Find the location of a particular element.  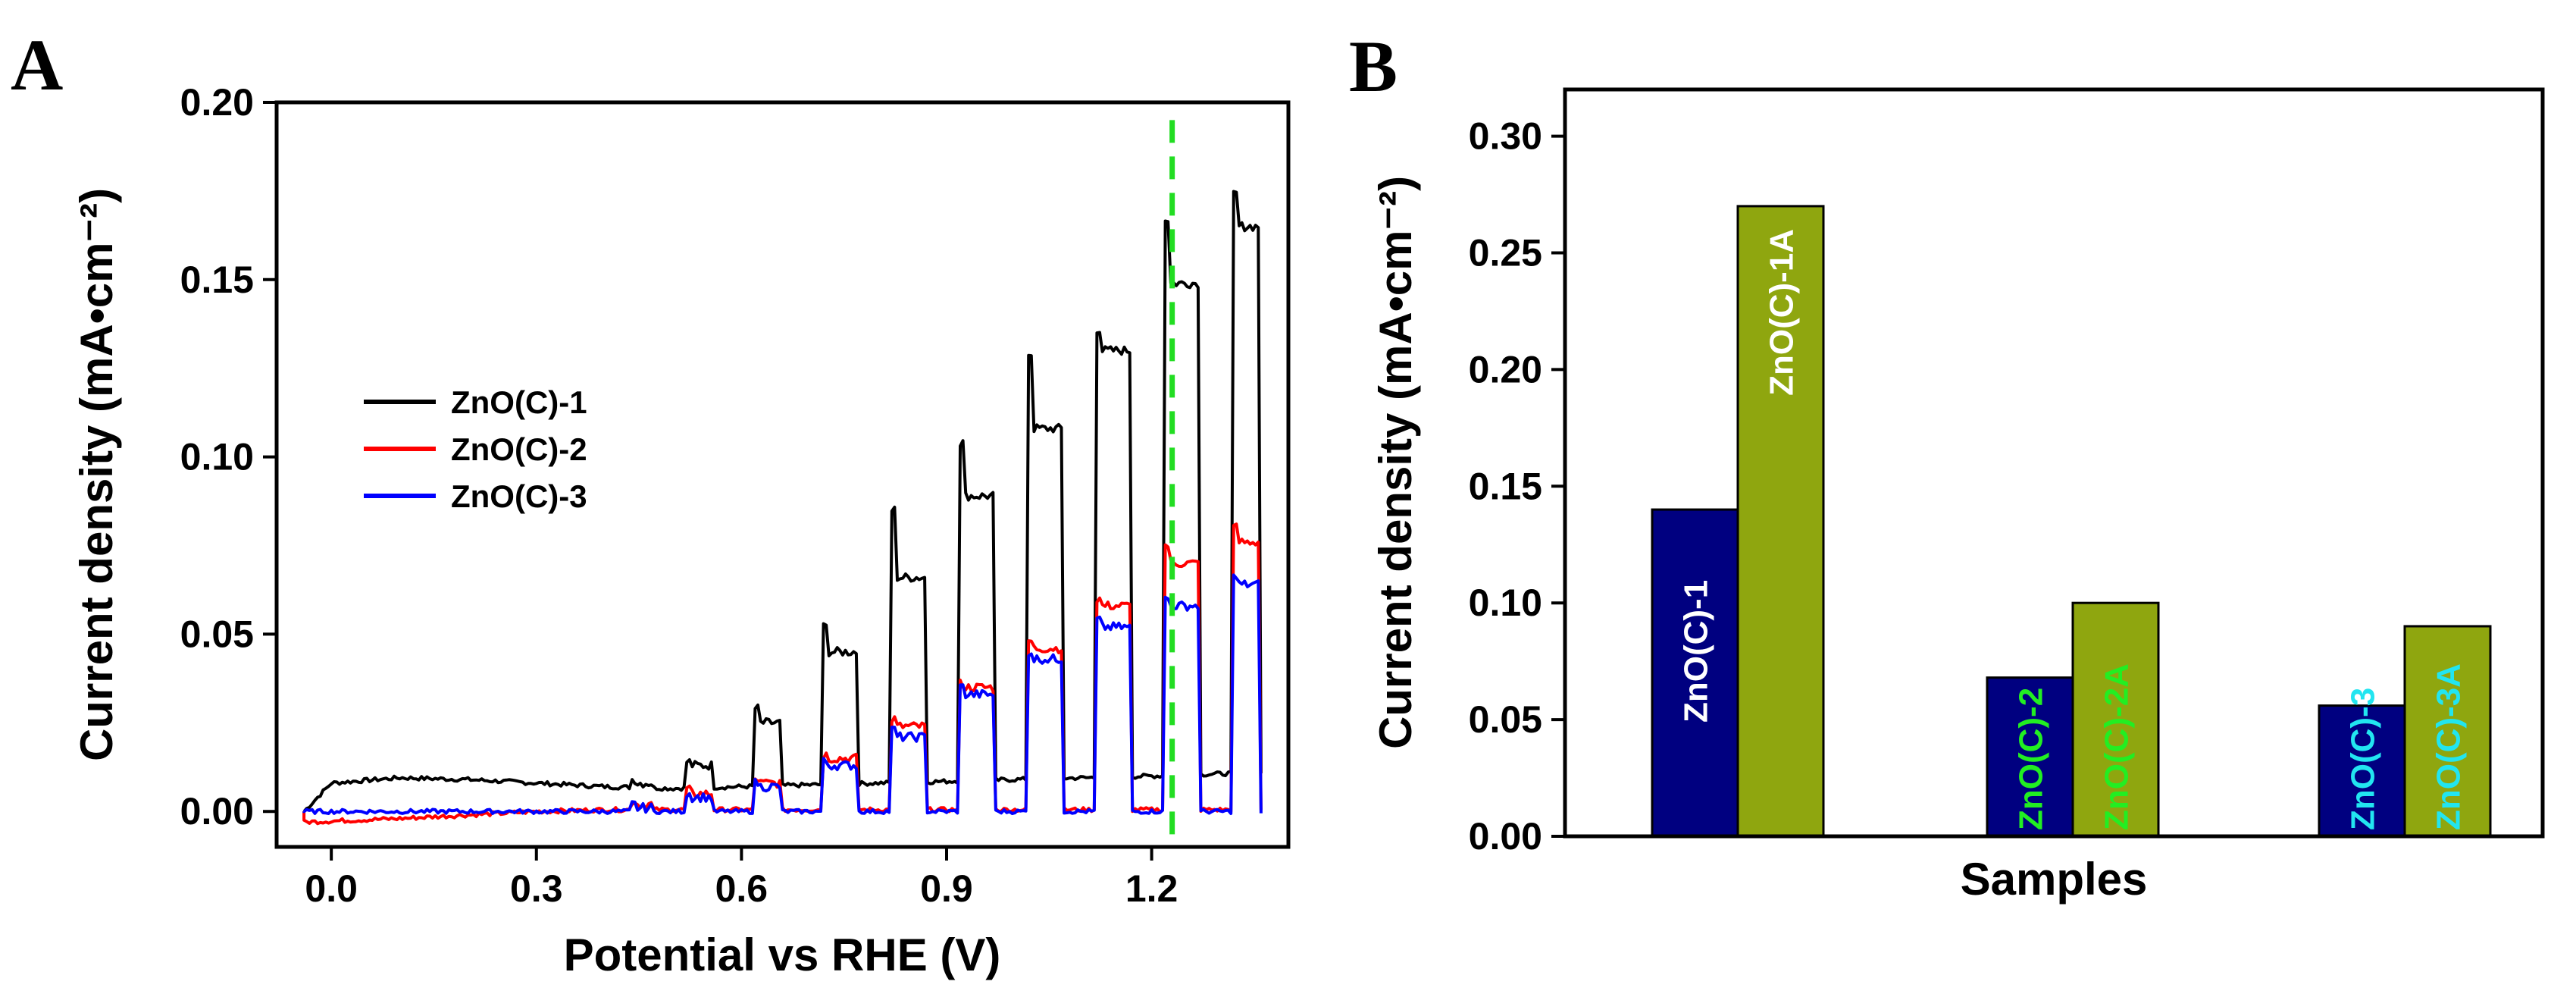

legend-label: ZnO(C)-1 is located at coordinates (519, 402).